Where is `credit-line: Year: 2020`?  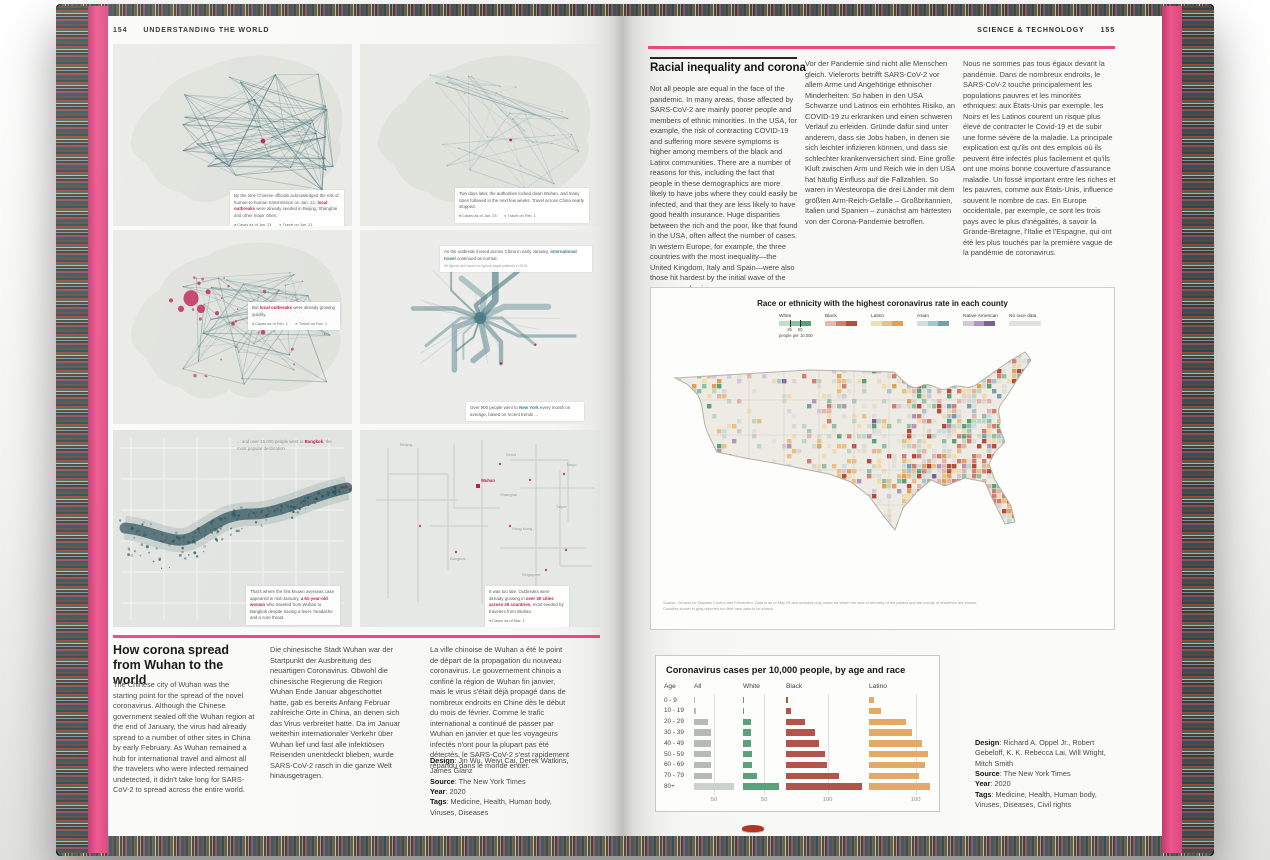 credit-line: Year: 2020 is located at coordinates (448, 792).